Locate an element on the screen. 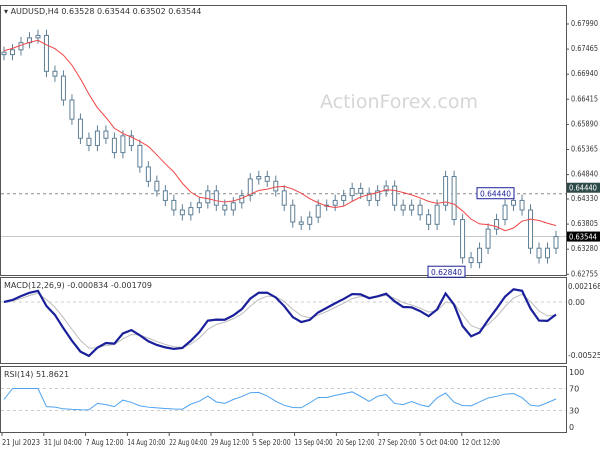 This screenshot has height=450, width=600. price-tick-label: 0.63805 is located at coordinates (584, 223).